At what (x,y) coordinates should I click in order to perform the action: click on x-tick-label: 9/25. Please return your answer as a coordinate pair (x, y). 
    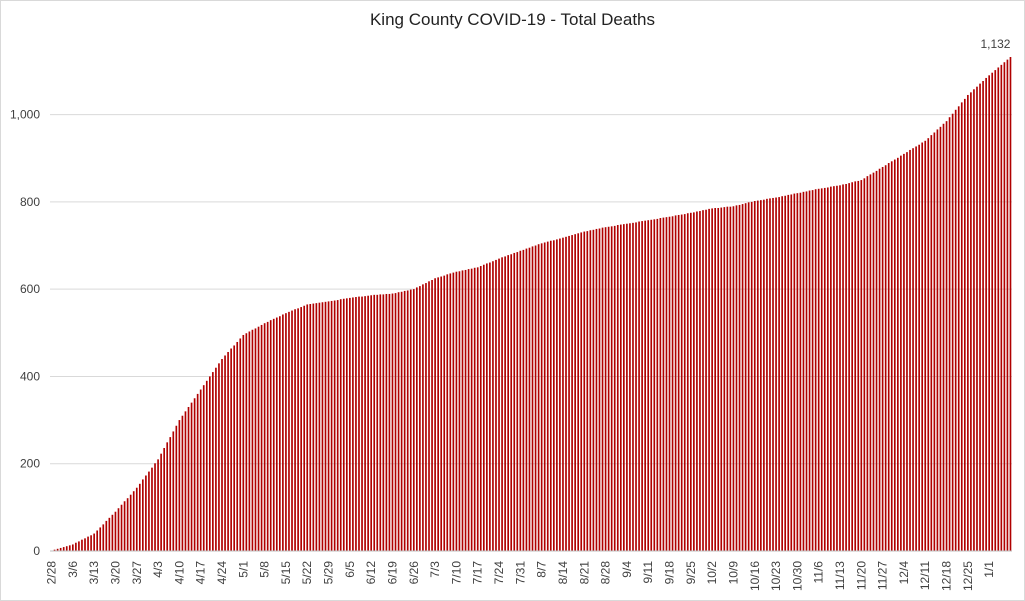
    Looking at the image, I should click on (691, 573).